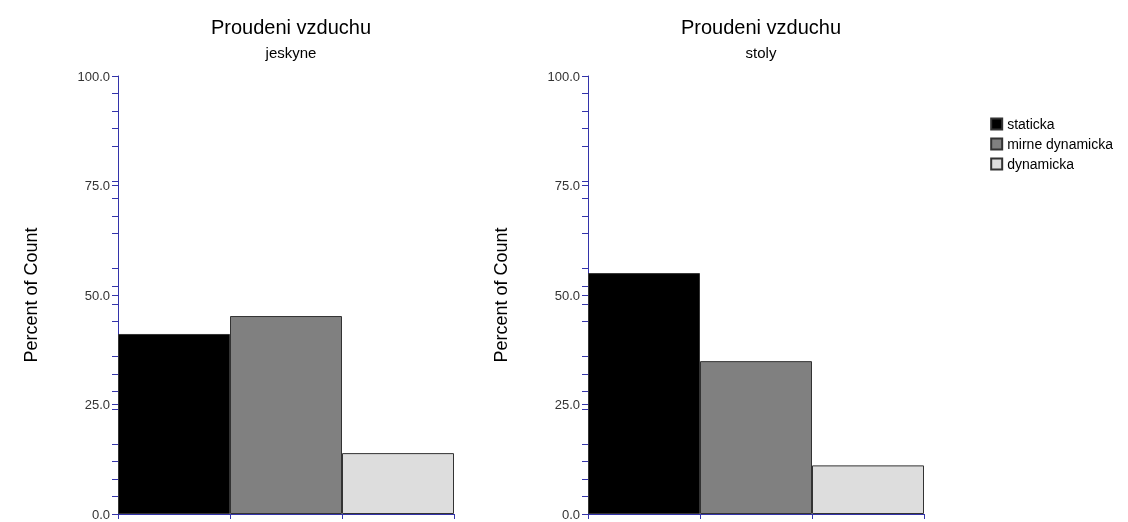 The width and height of the screenshot is (1128, 522). Describe the element at coordinates (290, 52) in the screenshot. I see `chart-subtitle: jeskyne` at that location.